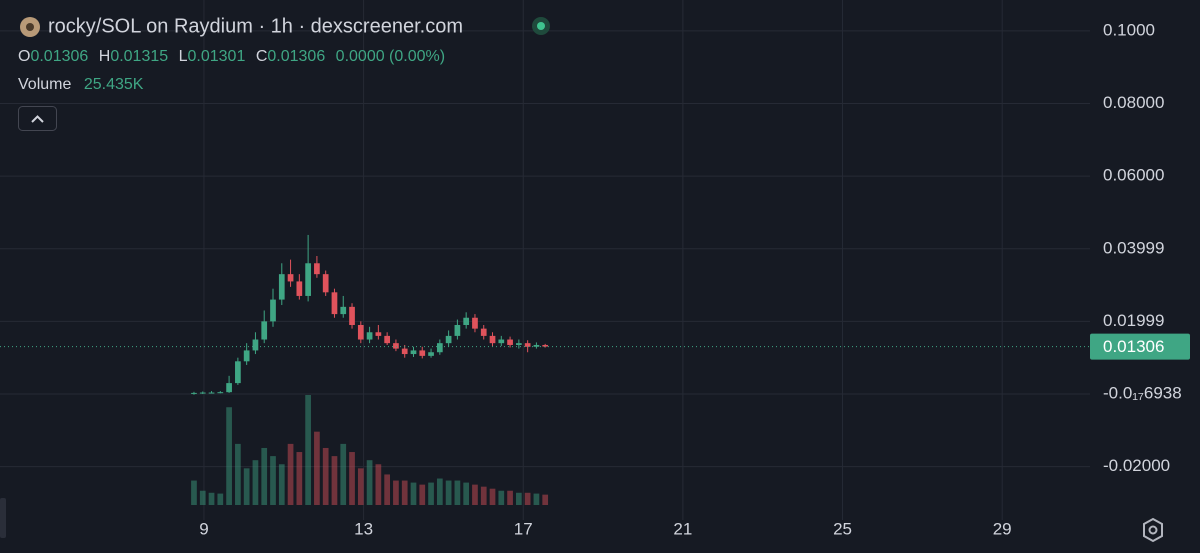  What do you see at coordinates (30, 27) in the screenshot?
I see `token-icon-center` at bounding box center [30, 27].